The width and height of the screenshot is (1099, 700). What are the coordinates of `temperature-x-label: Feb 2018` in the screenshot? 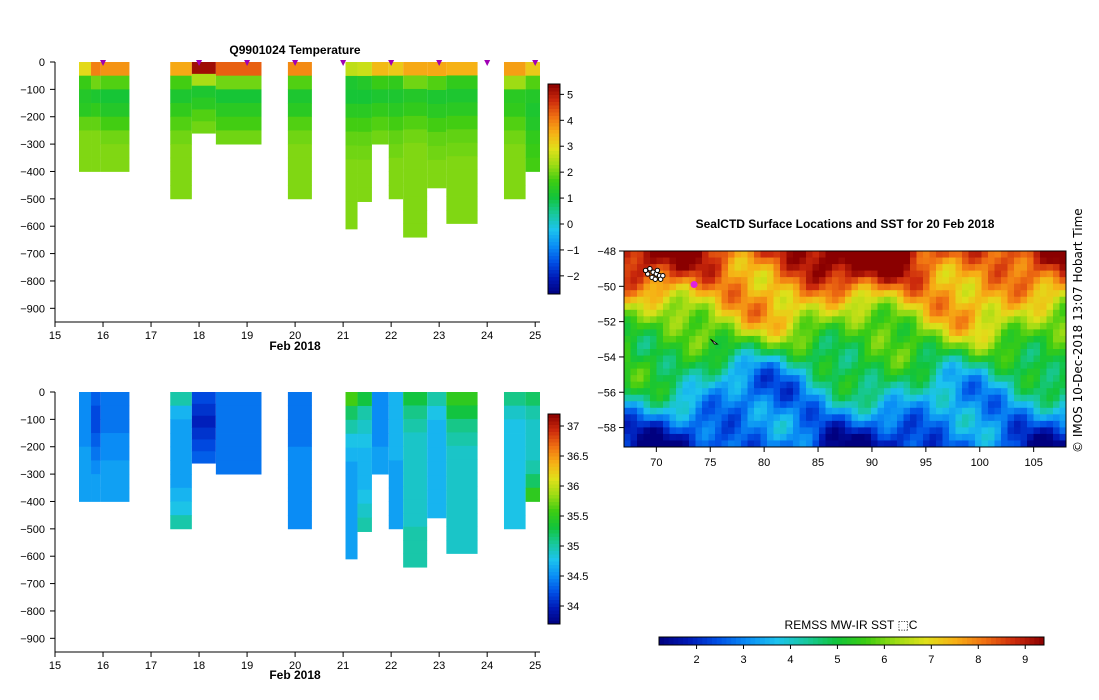 It's located at (295, 346).